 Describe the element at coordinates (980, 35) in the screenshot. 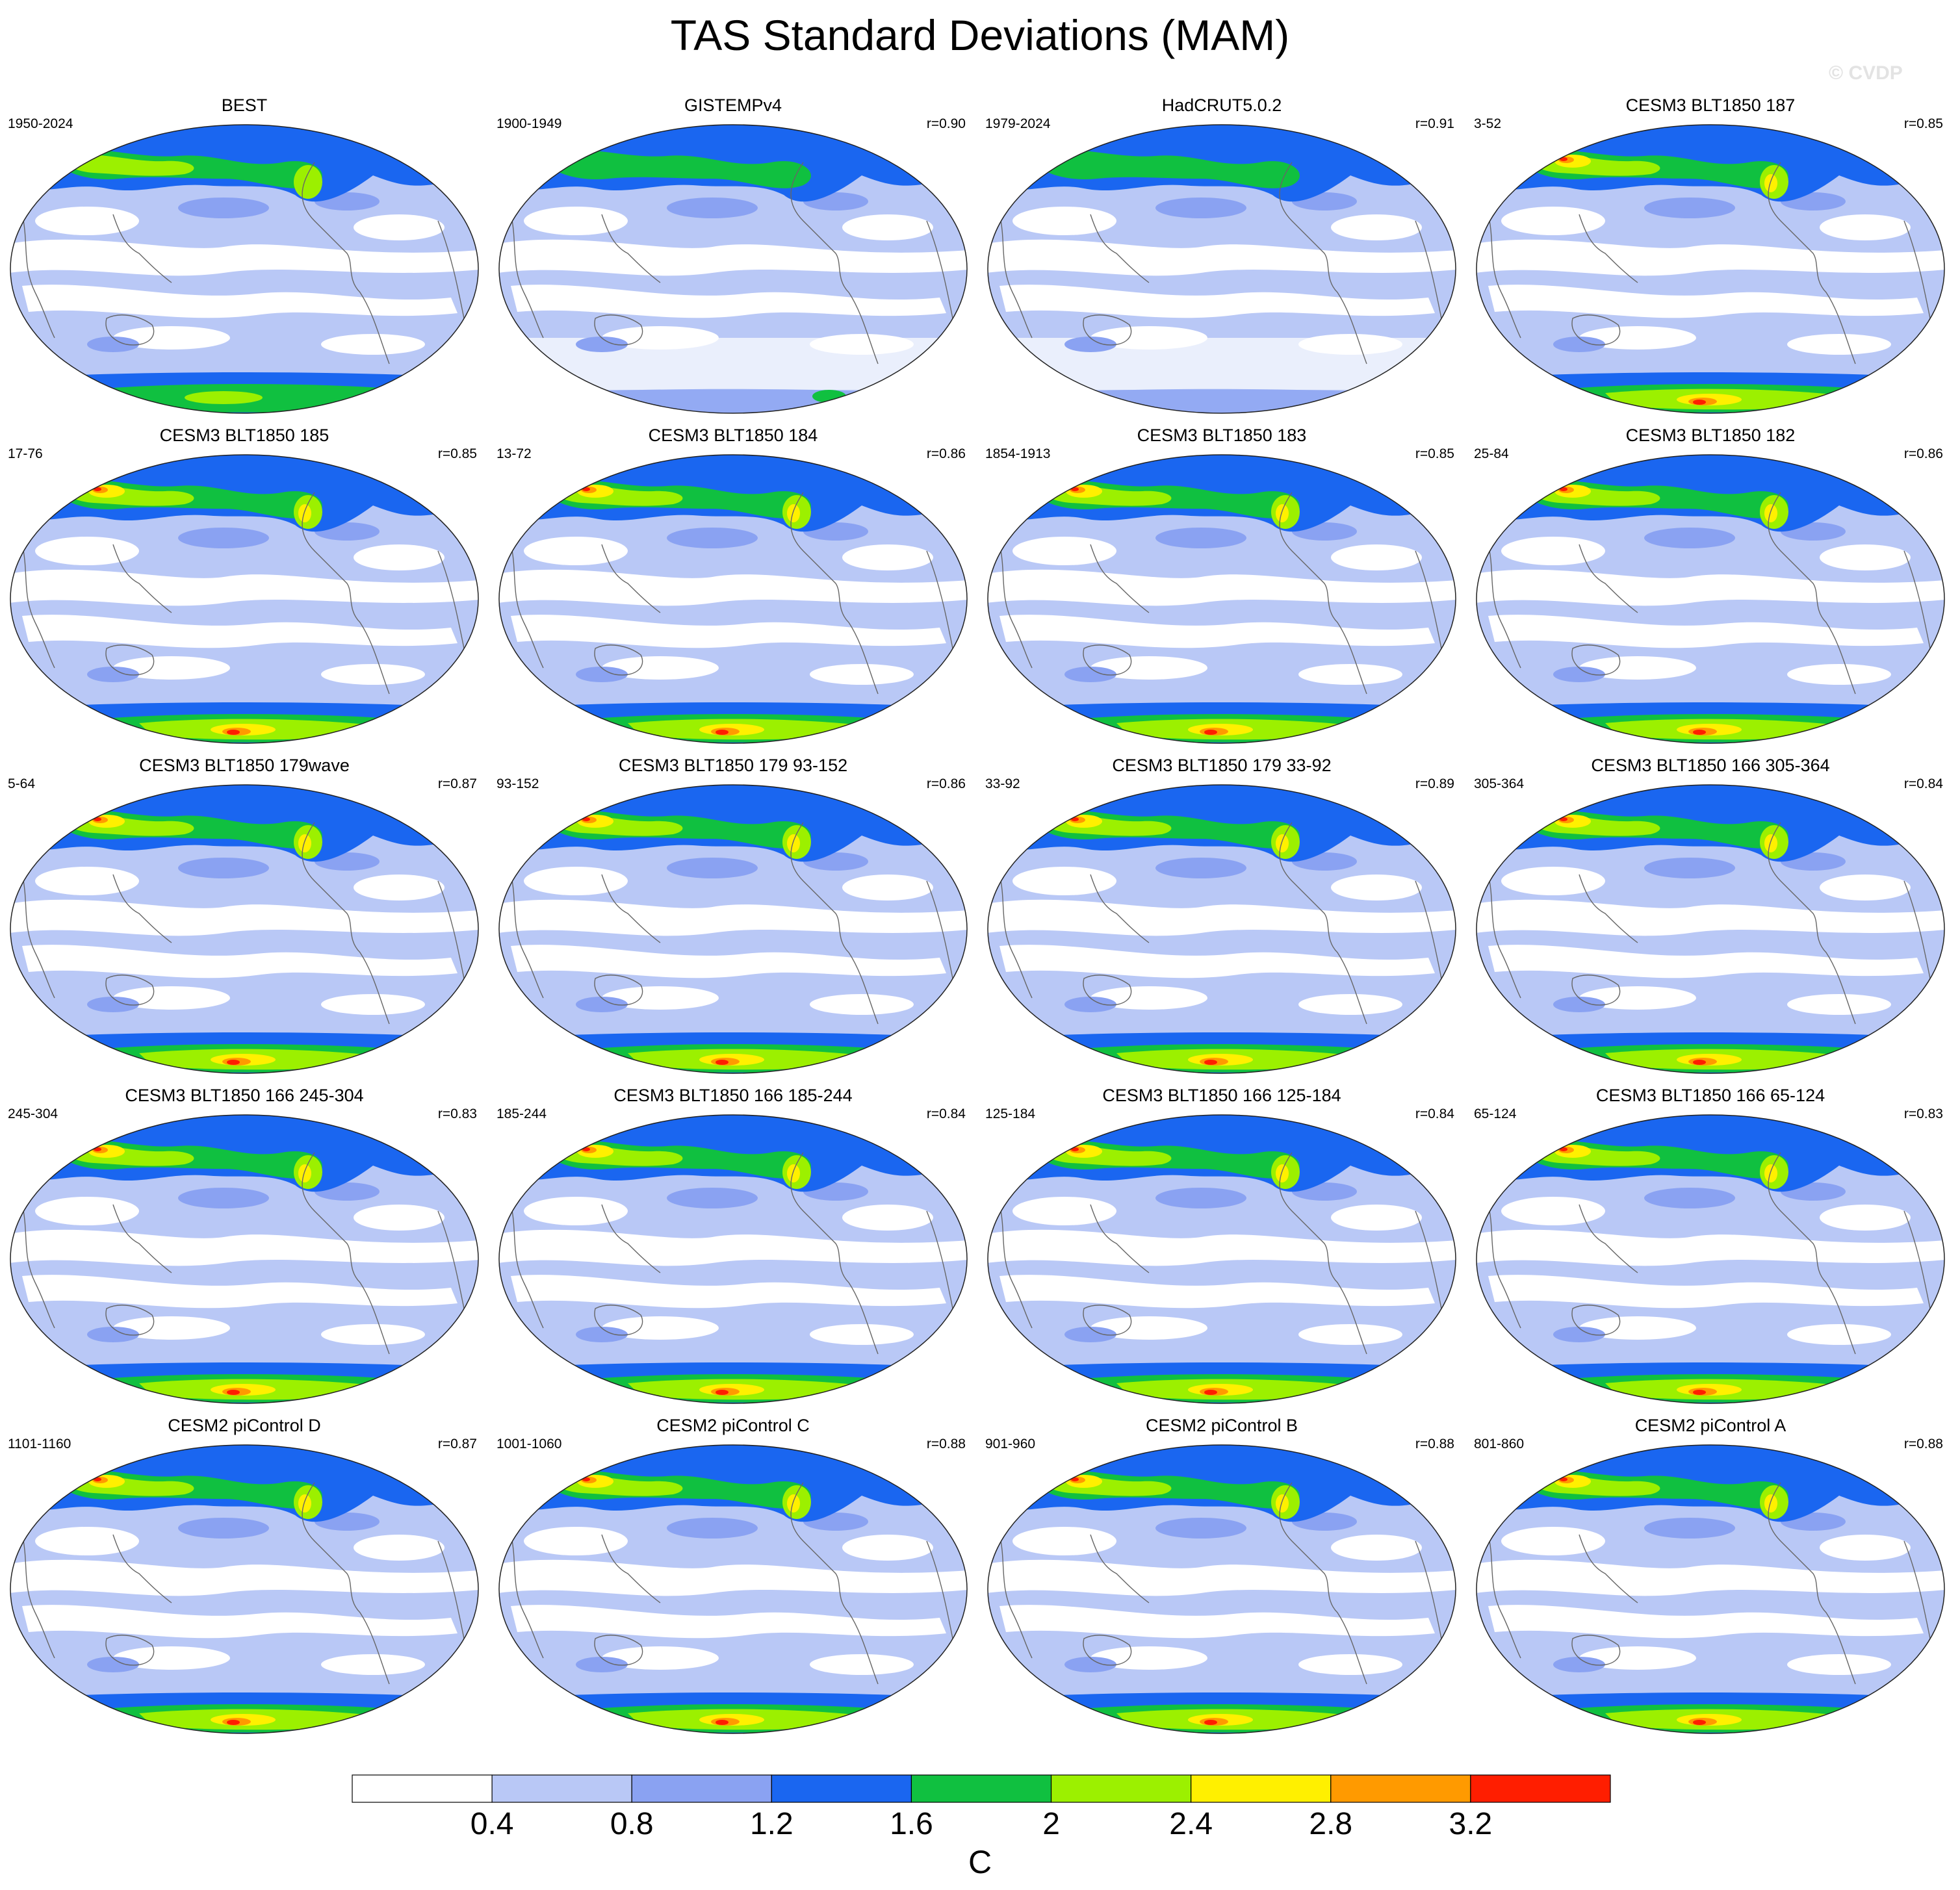

I see `figure-title: TAS Standard Deviations (MAM)` at that location.